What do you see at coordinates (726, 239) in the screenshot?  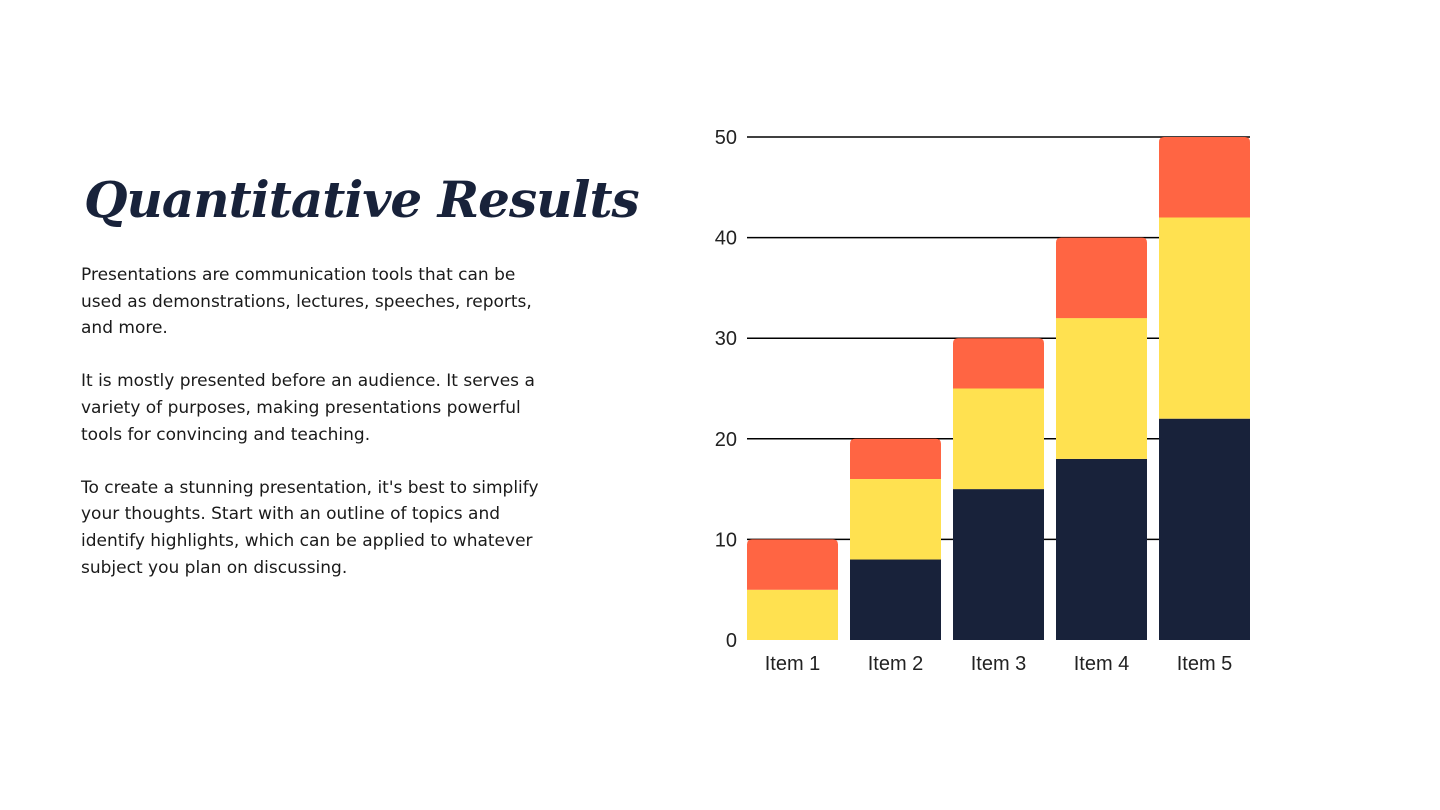 I see `y-tick-label: 40` at bounding box center [726, 239].